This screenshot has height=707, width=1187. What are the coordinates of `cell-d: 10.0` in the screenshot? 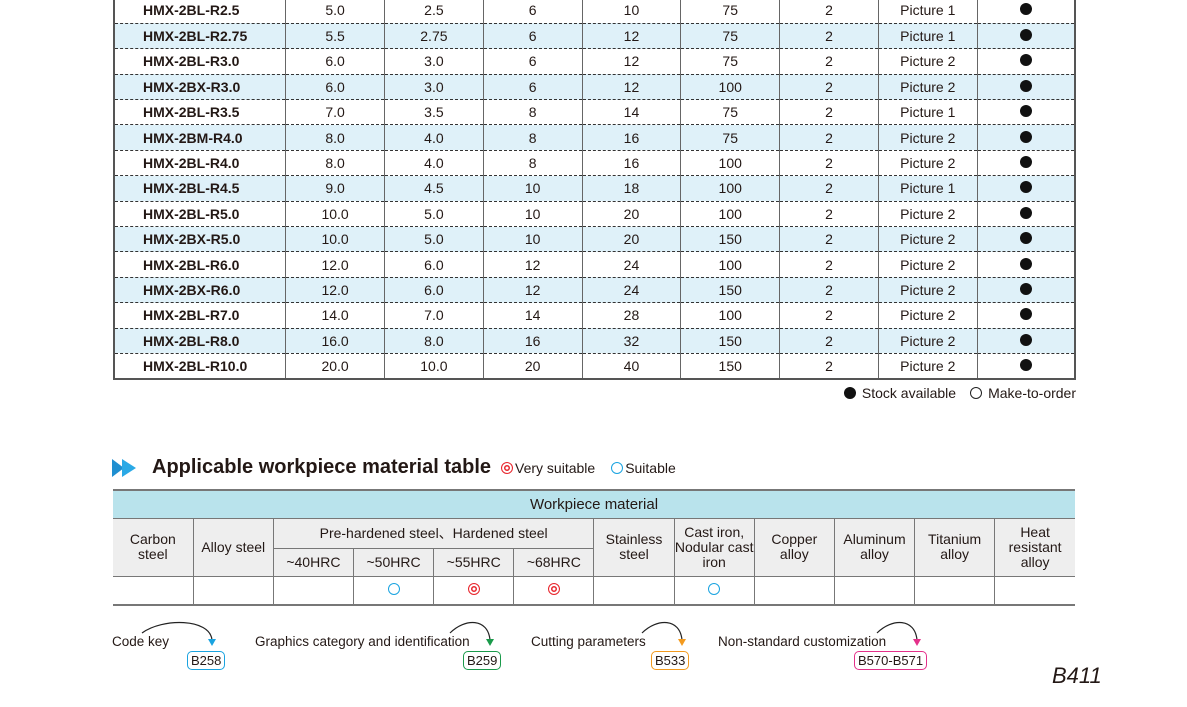 It's located at (335, 239).